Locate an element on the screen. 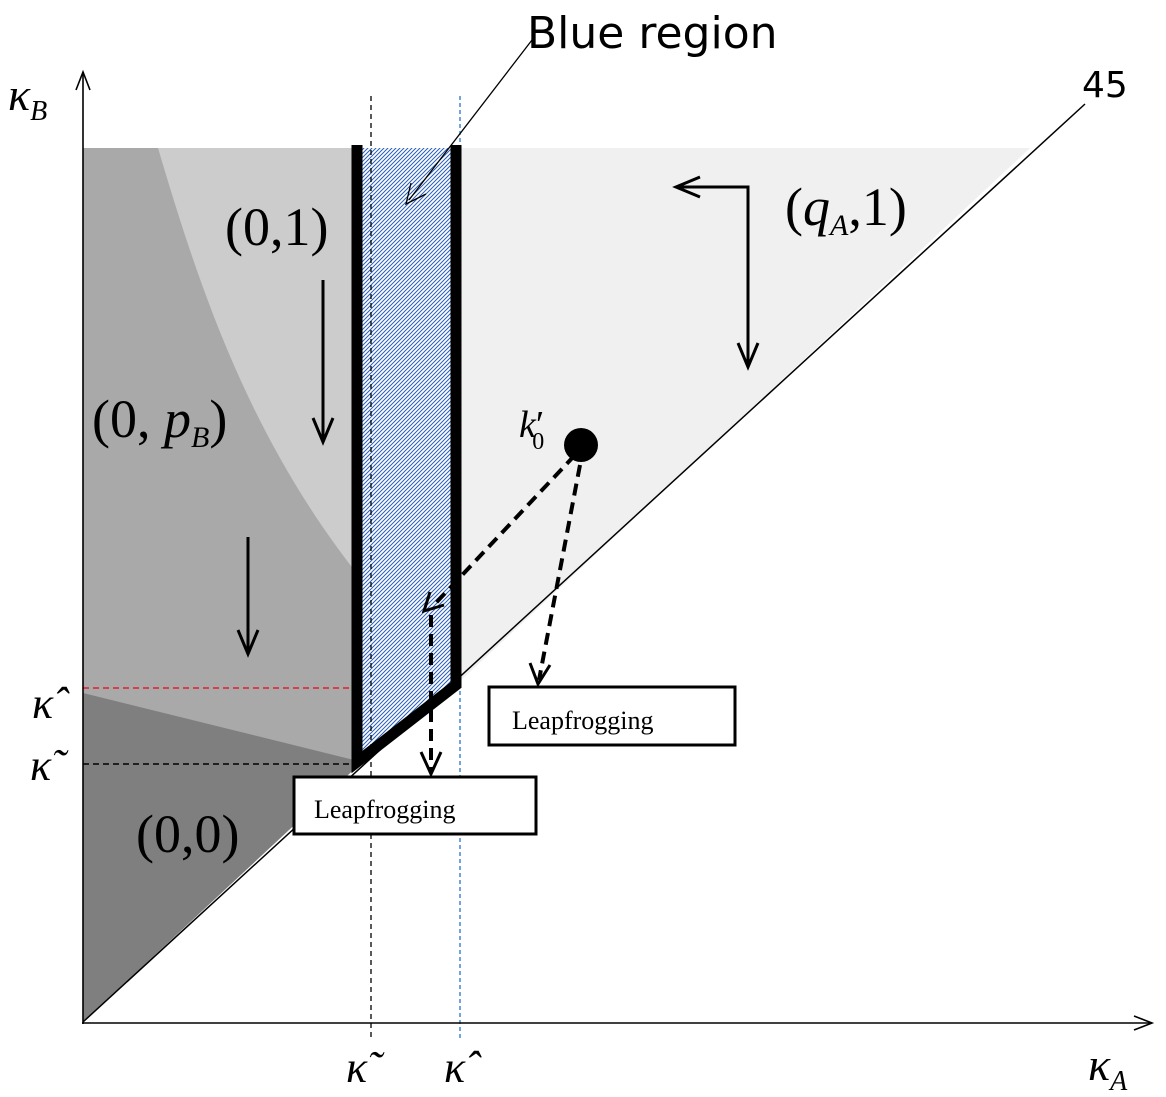 The image size is (1166, 1097). region-qa1-close: ,1) is located at coordinates (877, 207).